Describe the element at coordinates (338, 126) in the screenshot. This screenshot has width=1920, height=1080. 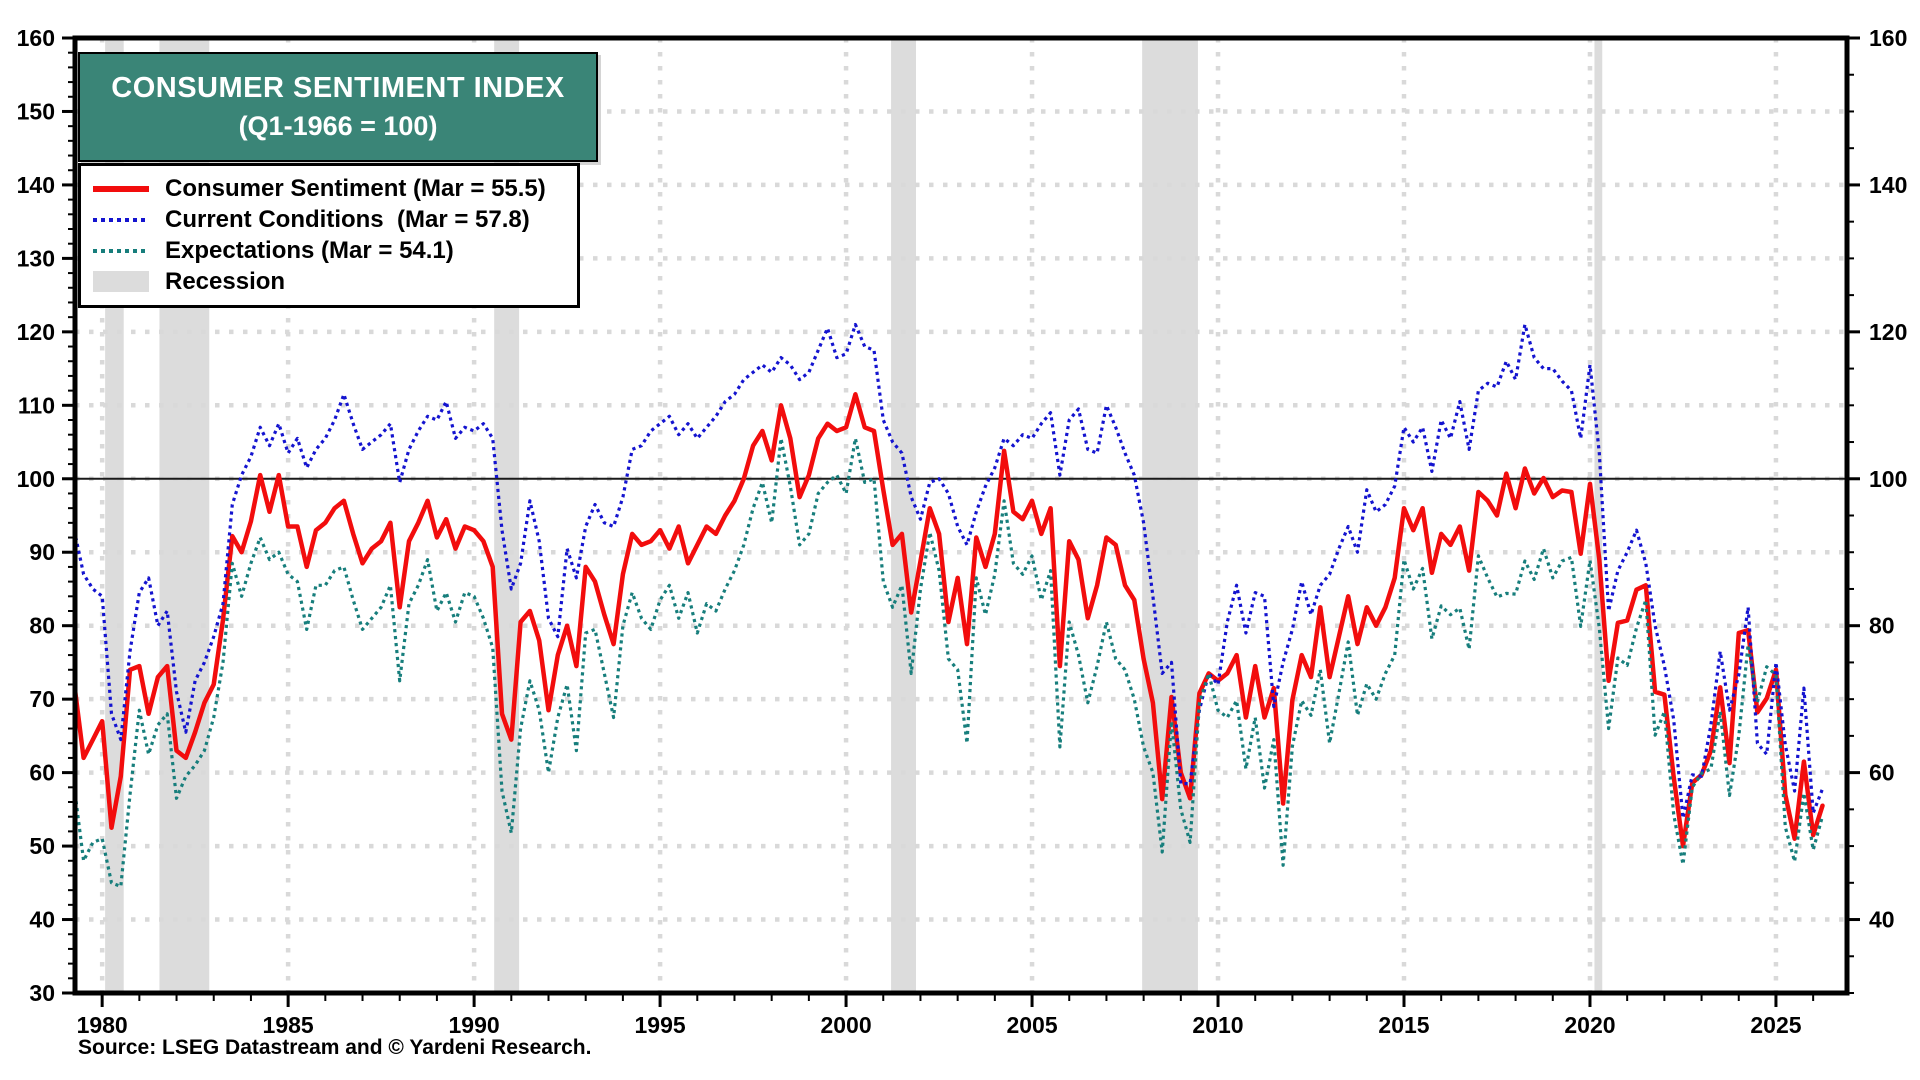
I see `chart-subtitle: (Q1-1966 = 100)` at that location.